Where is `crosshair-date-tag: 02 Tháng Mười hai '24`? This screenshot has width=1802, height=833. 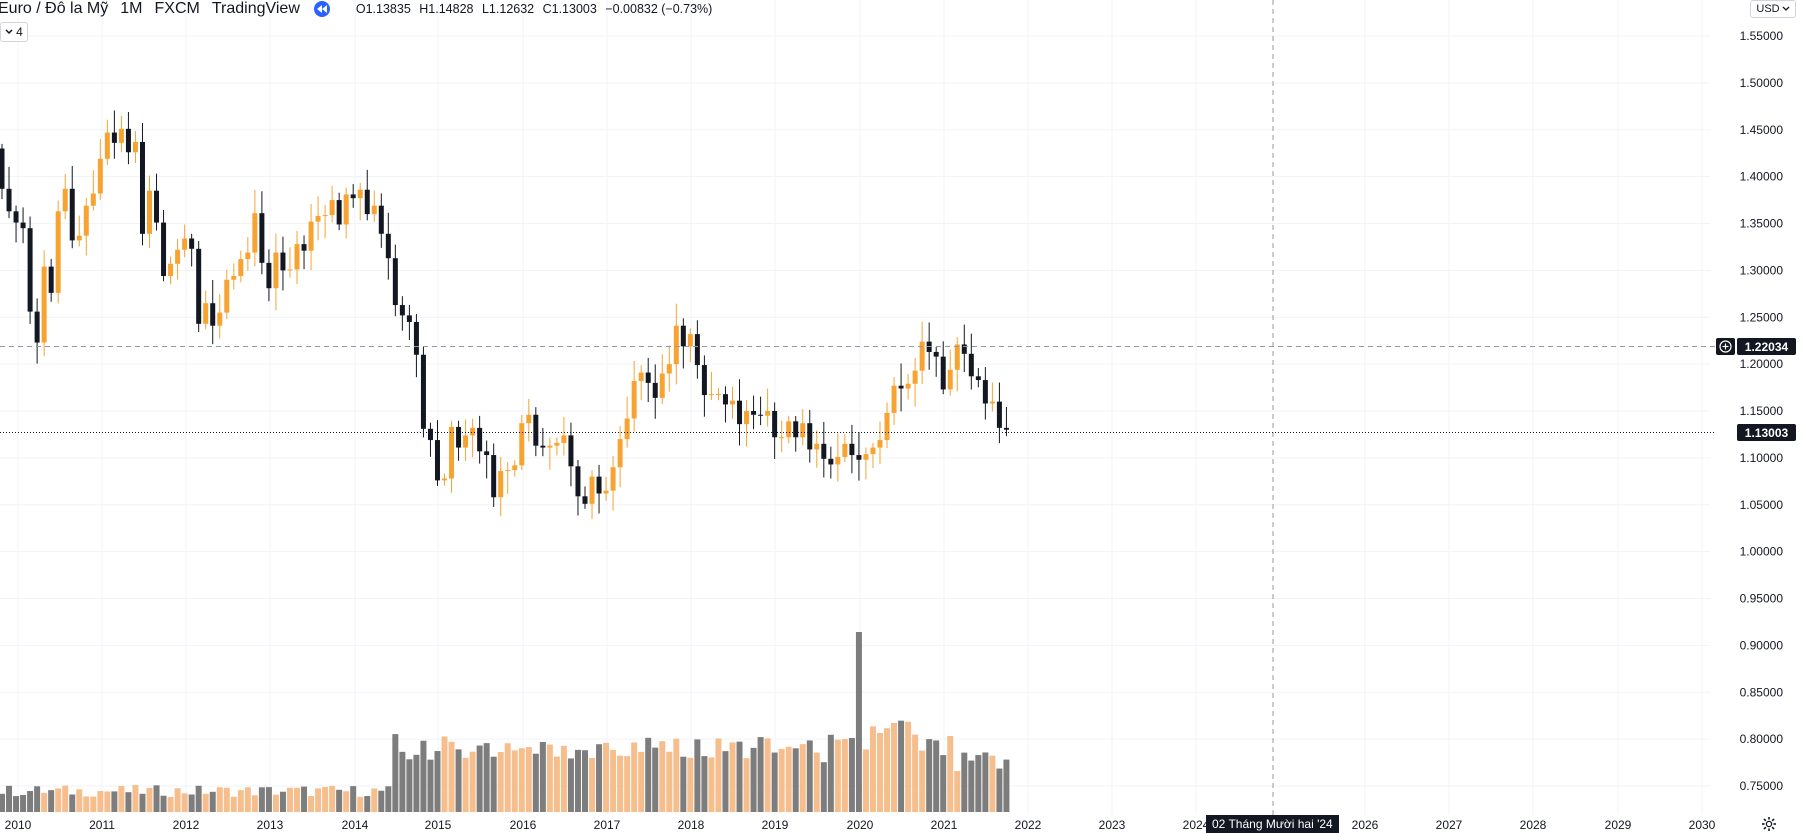 crosshair-date-tag: 02 Tháng Mười hai '24 is located at coordinates (1272, 824).